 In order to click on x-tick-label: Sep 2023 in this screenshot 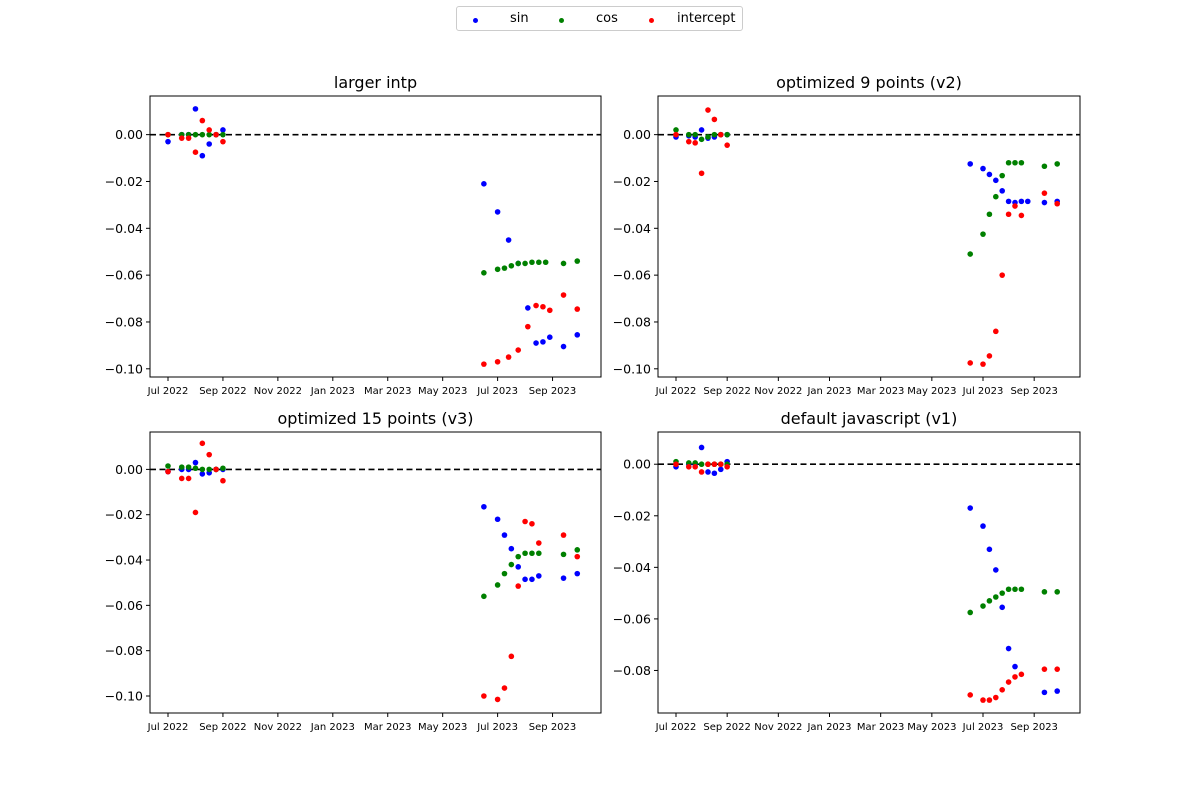, I will do `click(1033, 727)`.